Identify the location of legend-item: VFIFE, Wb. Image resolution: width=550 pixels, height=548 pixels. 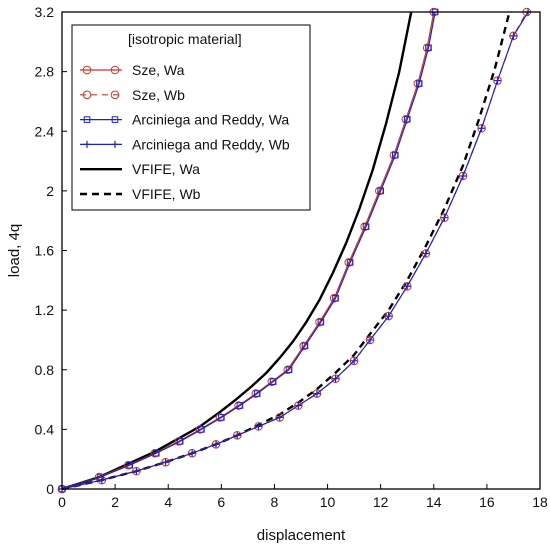
(140, 194).